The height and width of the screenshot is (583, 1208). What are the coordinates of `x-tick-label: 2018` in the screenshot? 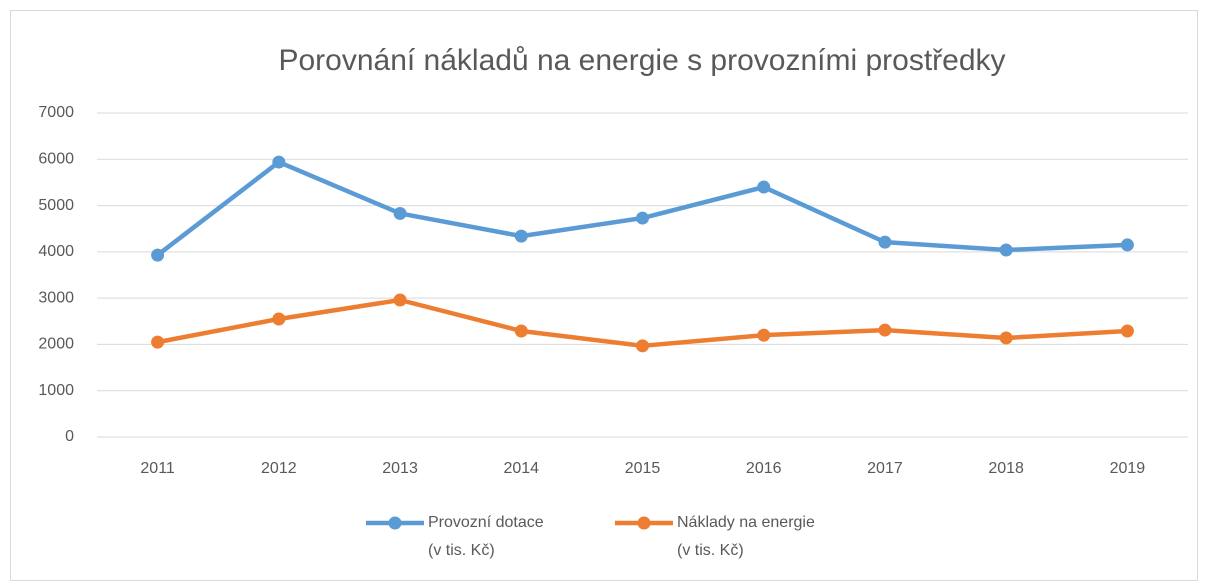 It's located at (1006, 468).